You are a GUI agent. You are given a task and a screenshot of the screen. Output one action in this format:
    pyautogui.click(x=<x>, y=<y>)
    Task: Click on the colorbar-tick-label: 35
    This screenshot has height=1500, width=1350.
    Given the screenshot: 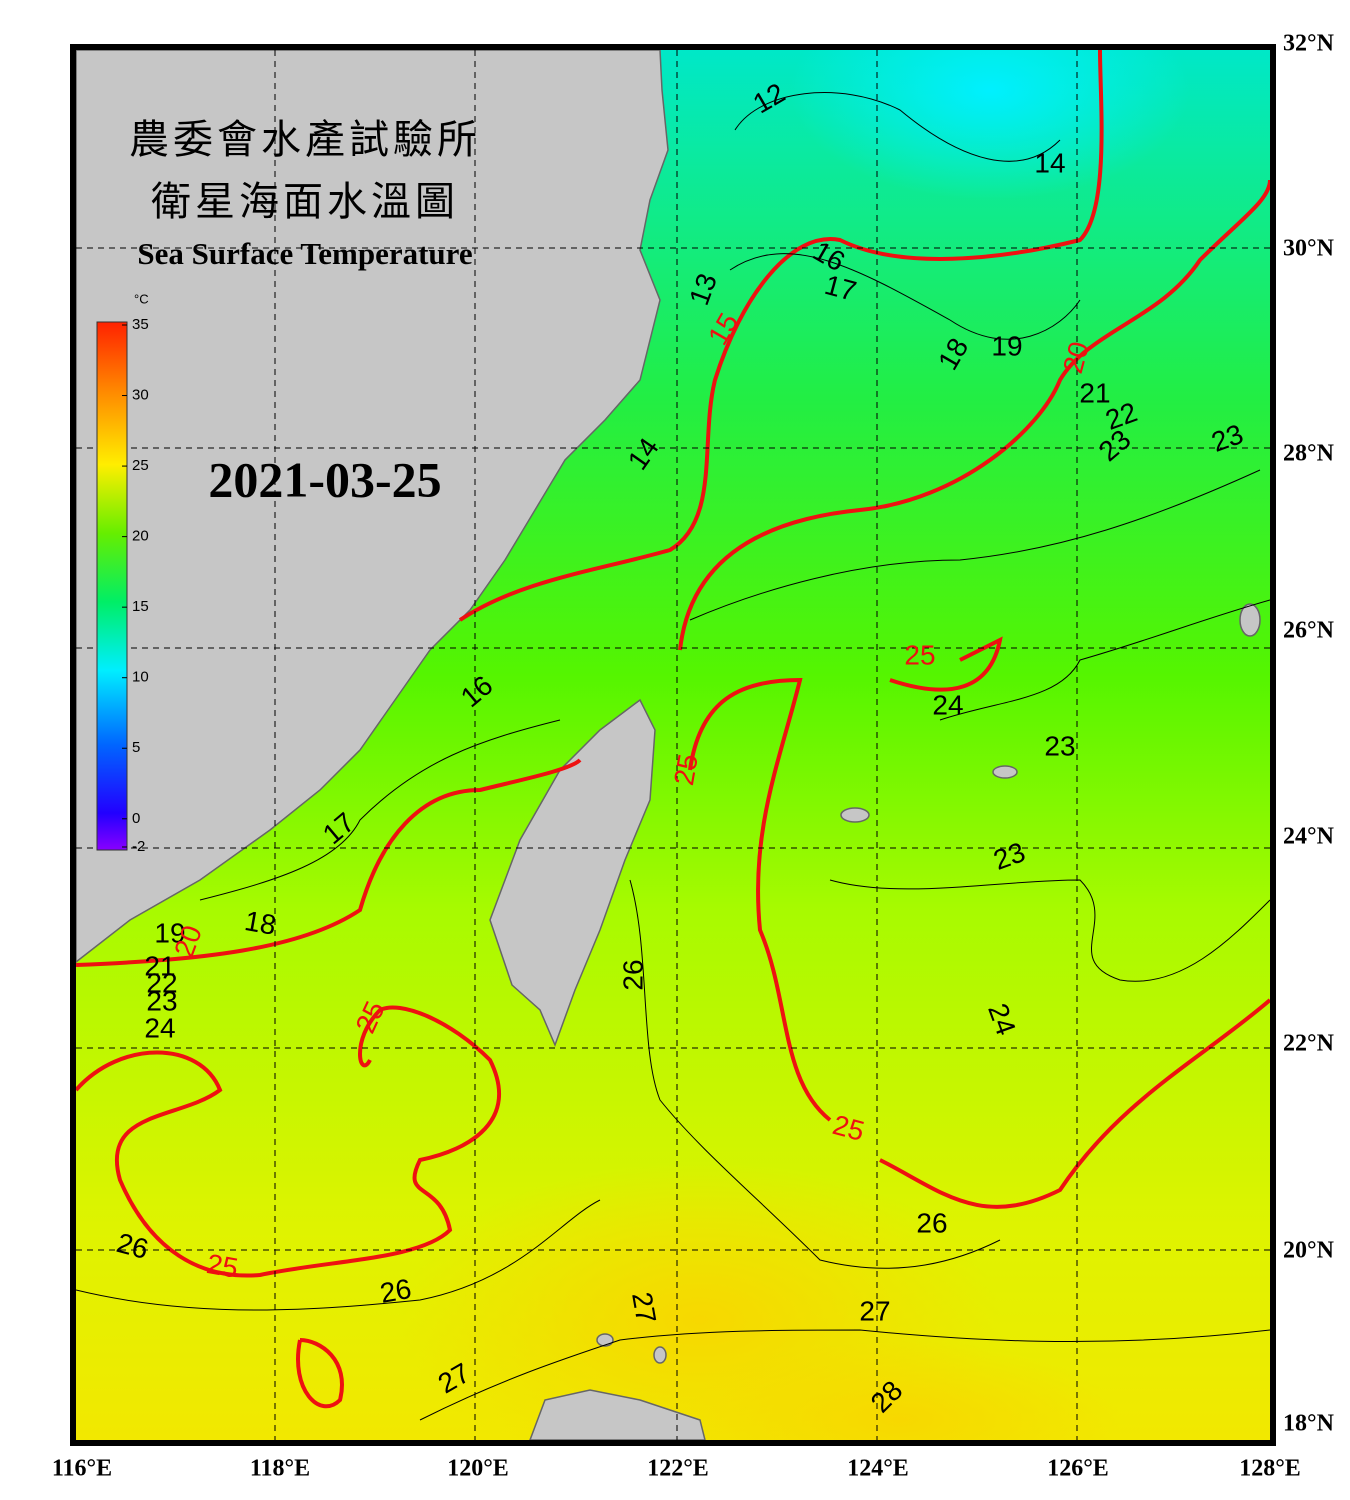 What is the action you would take?
    pyautogui.click(x=140, y=324)
    